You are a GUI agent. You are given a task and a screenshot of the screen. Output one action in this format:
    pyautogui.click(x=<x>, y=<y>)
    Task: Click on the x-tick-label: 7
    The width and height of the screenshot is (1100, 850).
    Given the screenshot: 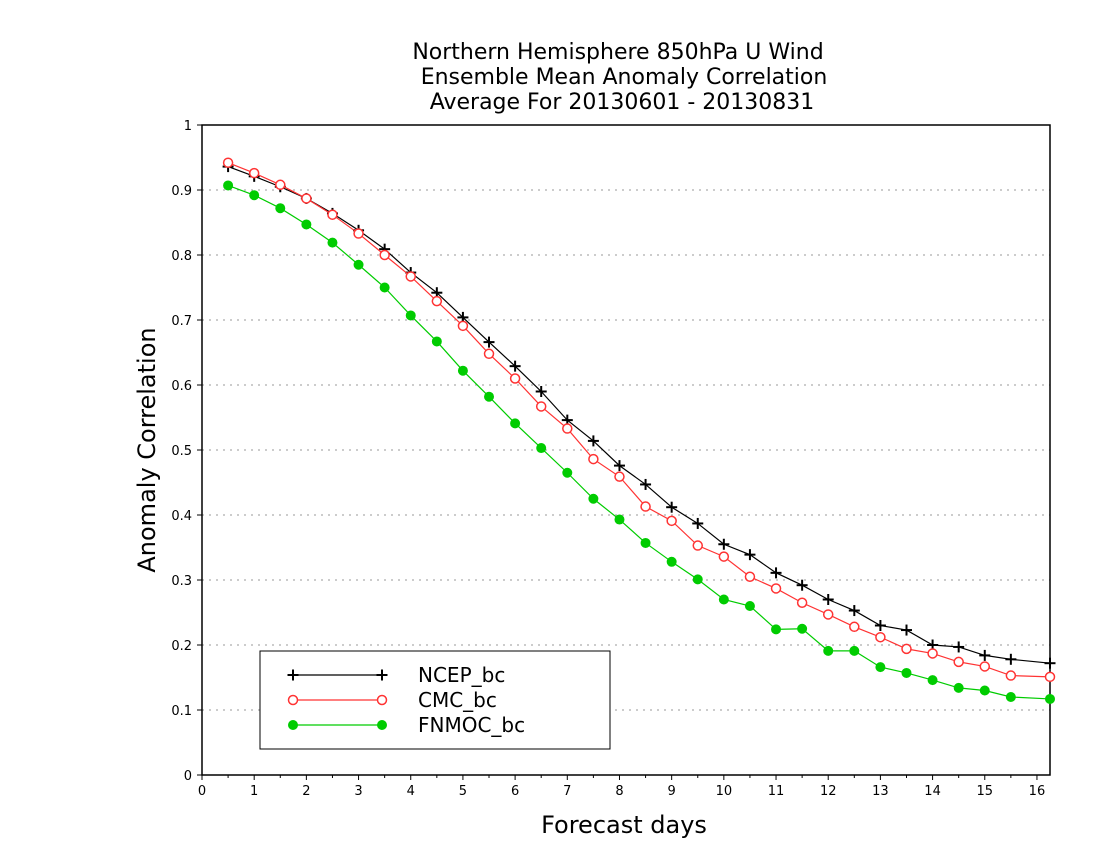 What is the action you would take?
    pyautogui.click(x=567, y=791)
    